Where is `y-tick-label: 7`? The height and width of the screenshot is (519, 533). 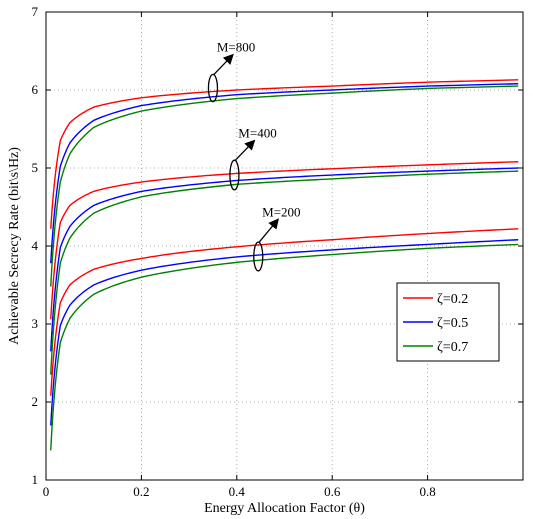
y-tick-label: 7 is located at coordinates (35, 11).